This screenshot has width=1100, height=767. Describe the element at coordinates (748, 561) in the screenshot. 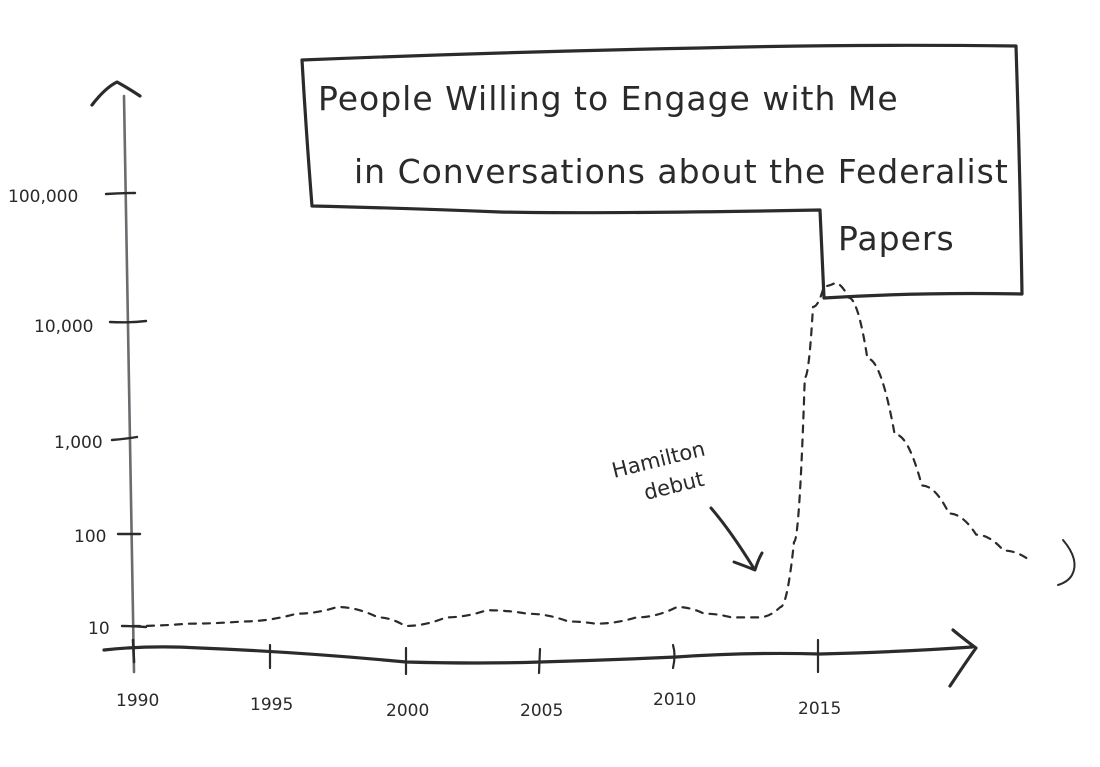

I see `annotation-arrowhead-icon` at that location.